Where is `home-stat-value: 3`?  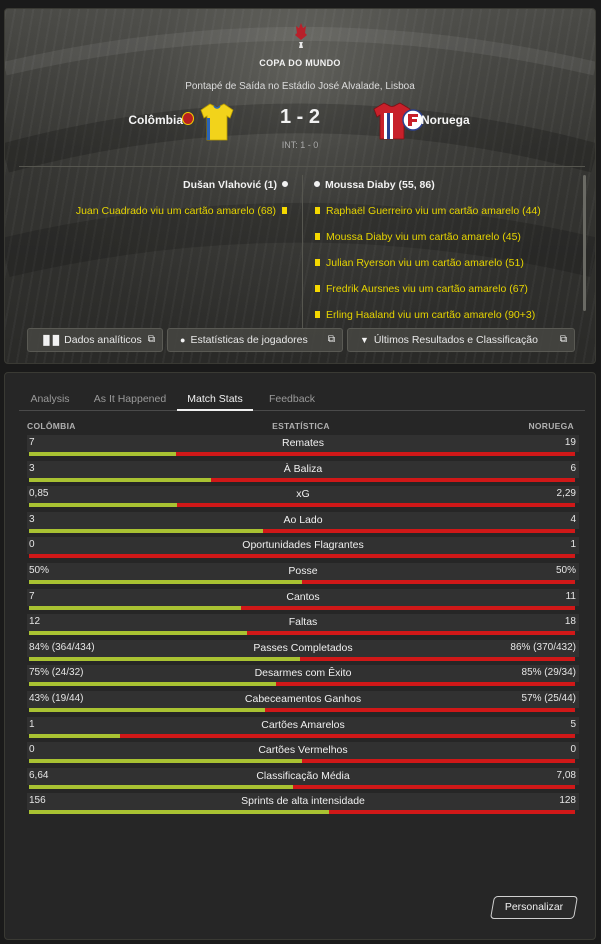 home-stat-value: 3 is located at coordinates (32, 468).